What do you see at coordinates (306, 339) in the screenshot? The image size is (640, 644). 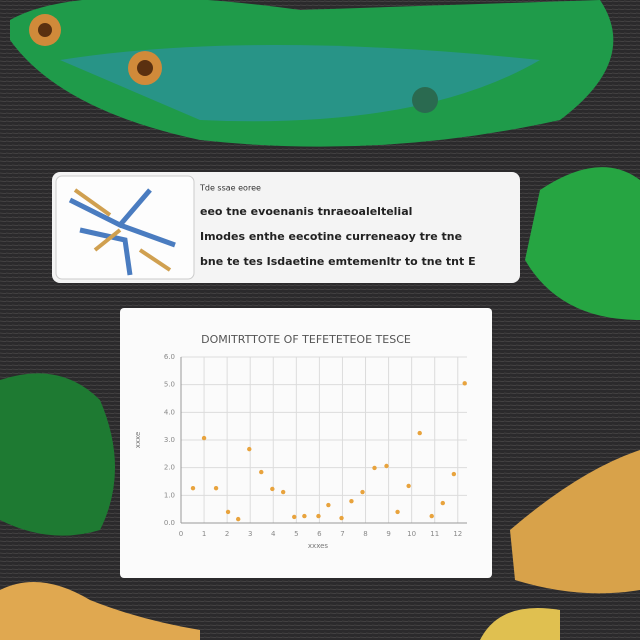 I see `chart-title: DOMITRTTOTE OF TEFETETEOE TESCE` at bounding box center [306, 339].